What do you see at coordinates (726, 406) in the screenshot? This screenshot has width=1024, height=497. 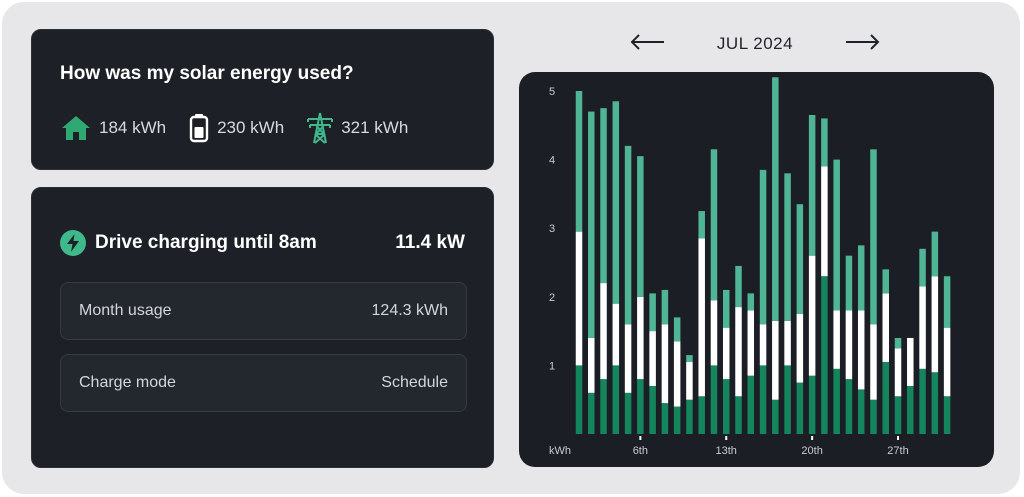 I see `bar-segment-day-13-dark_green` at bounding box center [726, 406].